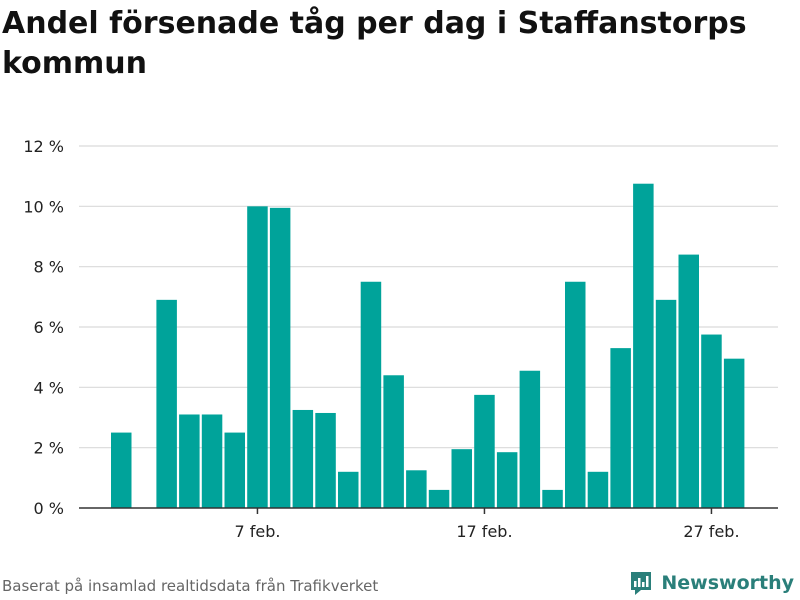 The height and width of the screenshot is (600, 800). What do you see at coordinates (49, 508) in the screenshot?
I see `y-tick-label: 0 %` at bounding box center [49, 508].